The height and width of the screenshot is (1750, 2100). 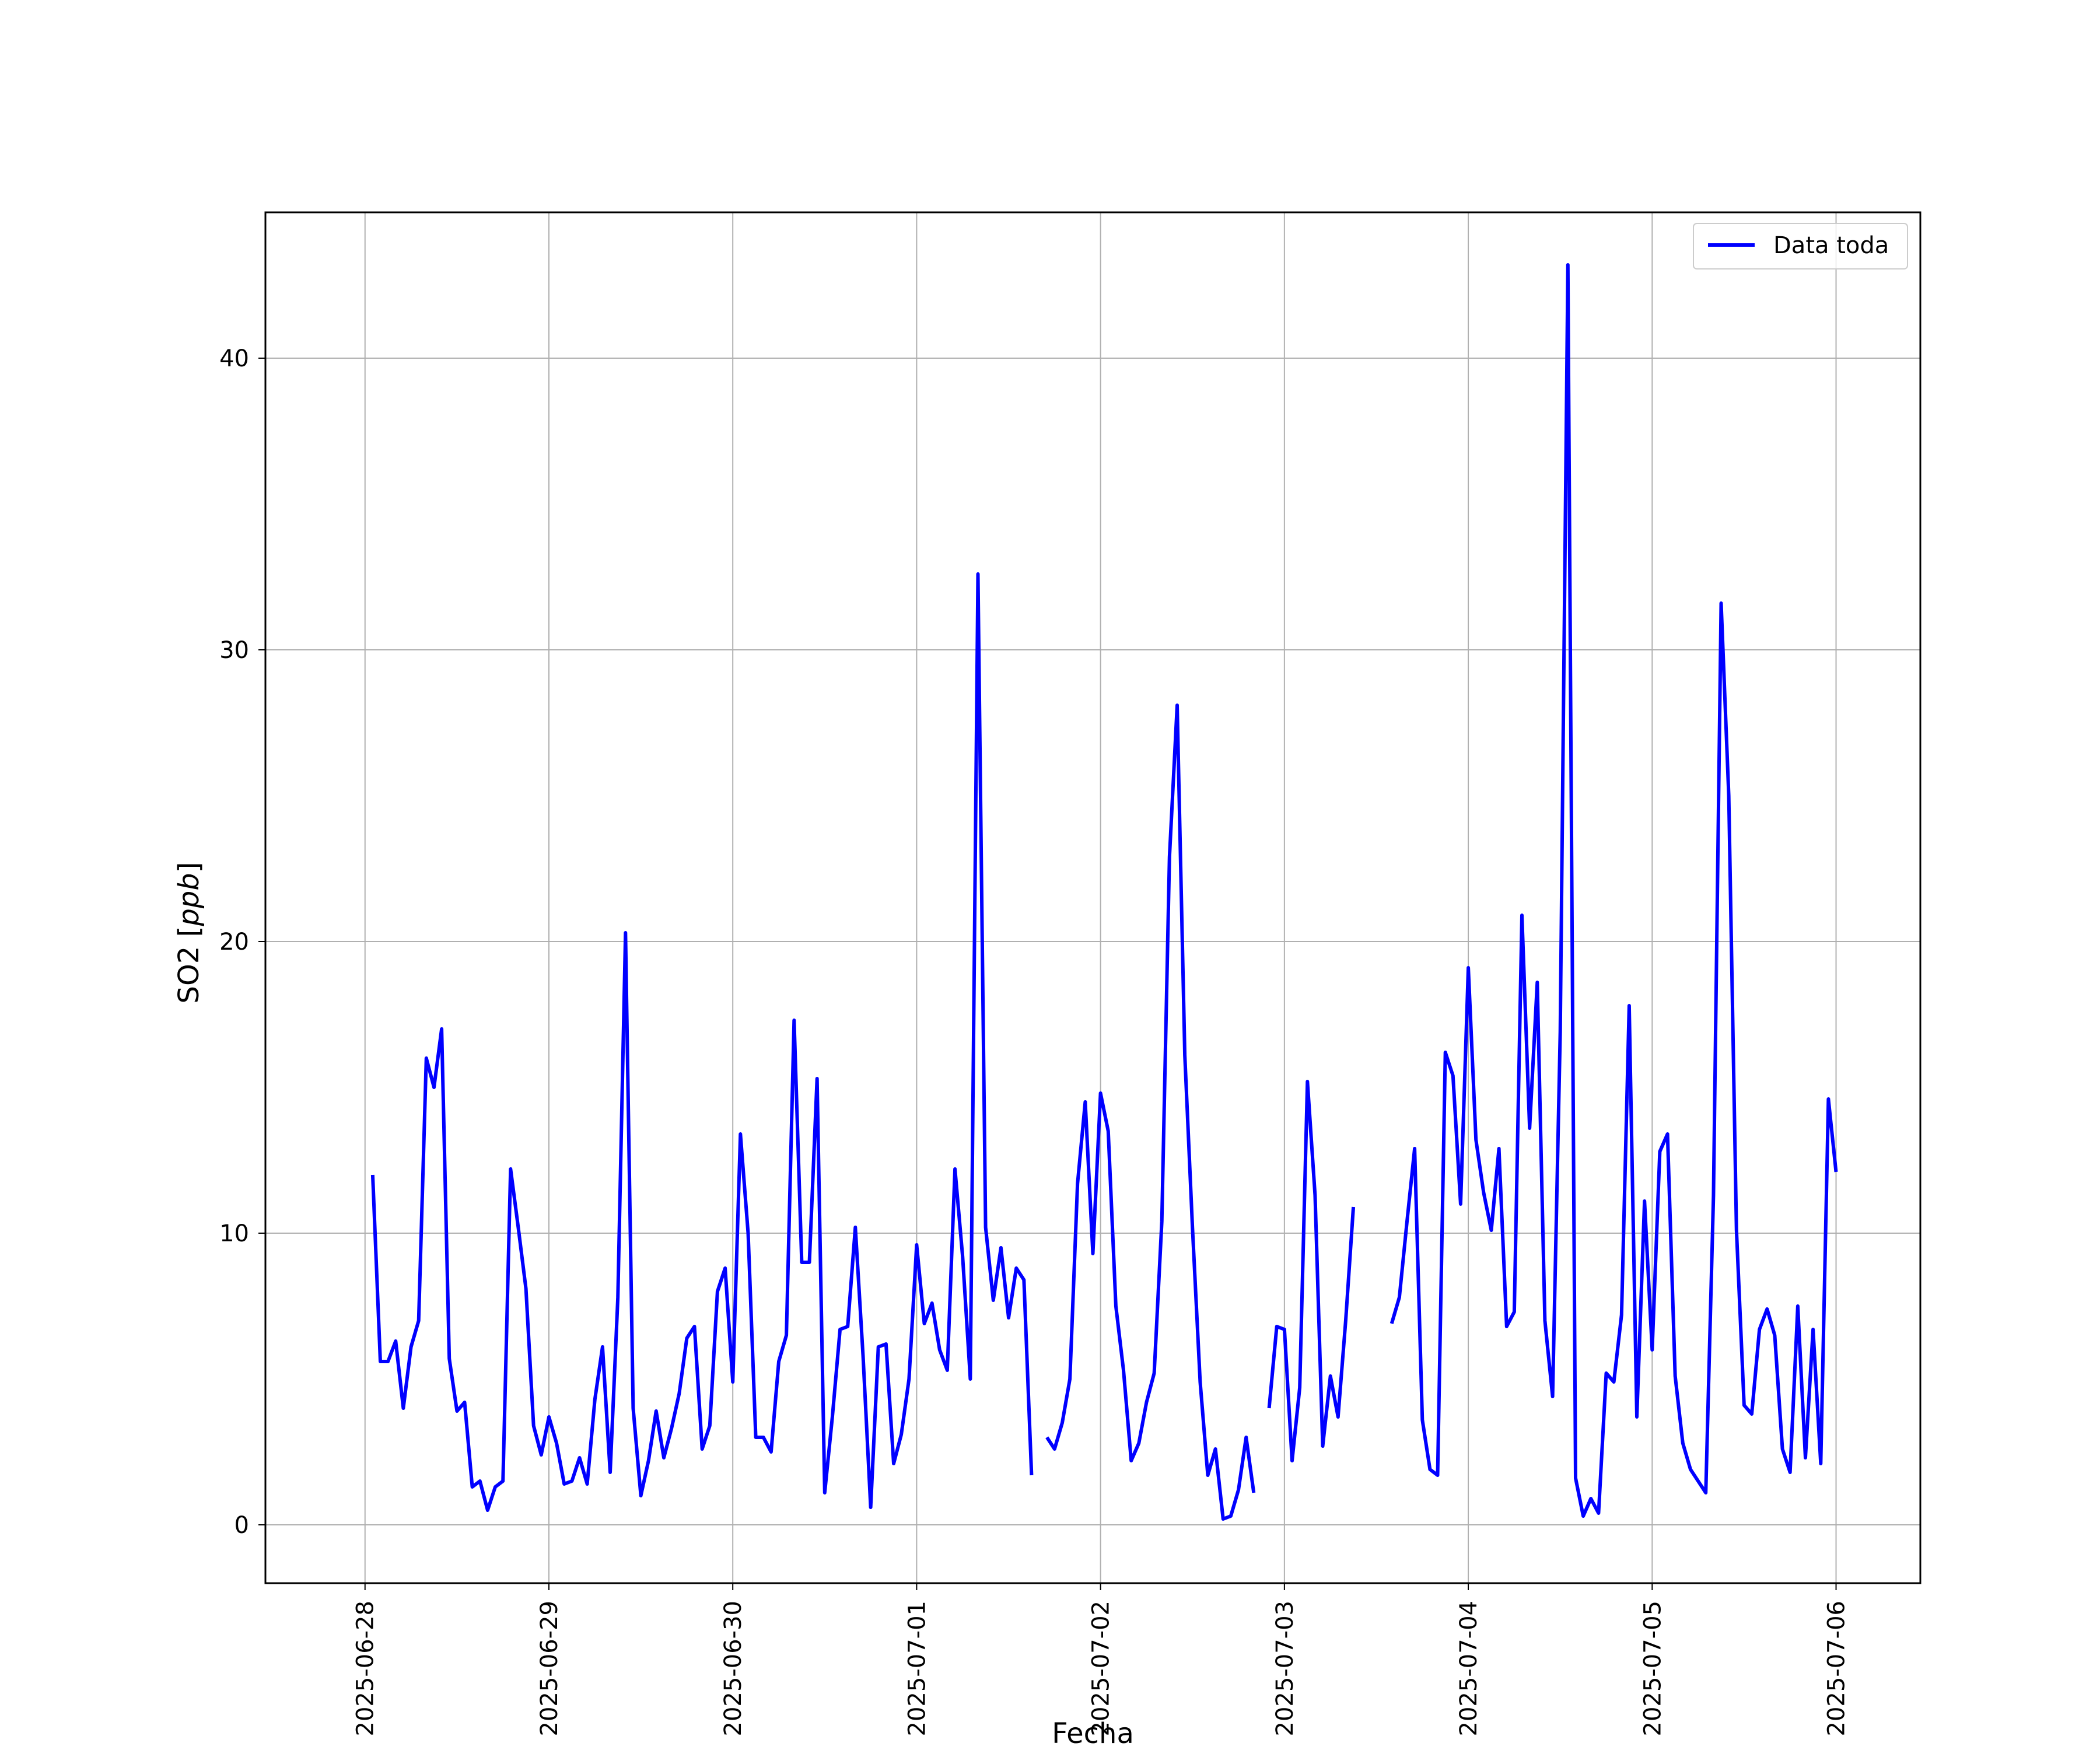 I want to click on x-tick-label: 2025-07-04, so click(x=1468, y=1668).